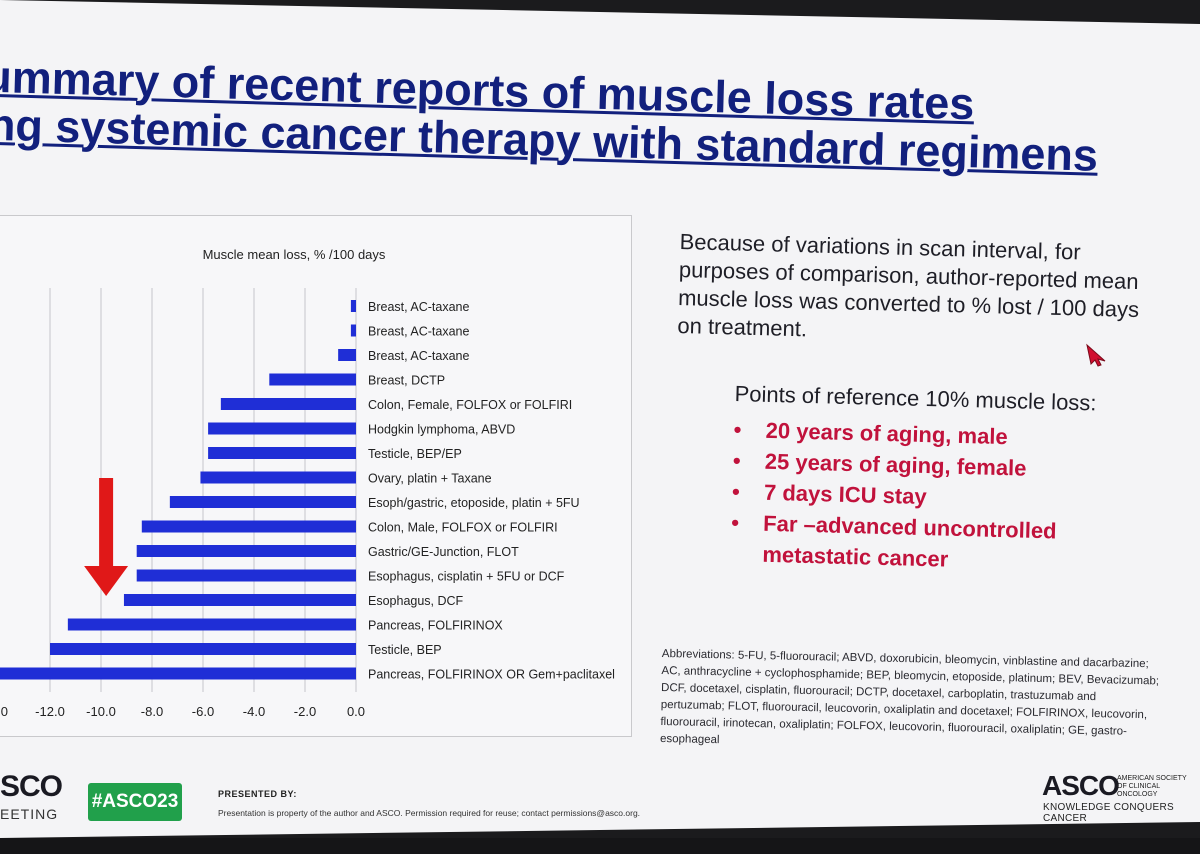 The width and height of the screenshot is (1200, 854). I want to click on category-label: Esoph/gastric, etoposide, platin + 5FU, so click(474, 503).